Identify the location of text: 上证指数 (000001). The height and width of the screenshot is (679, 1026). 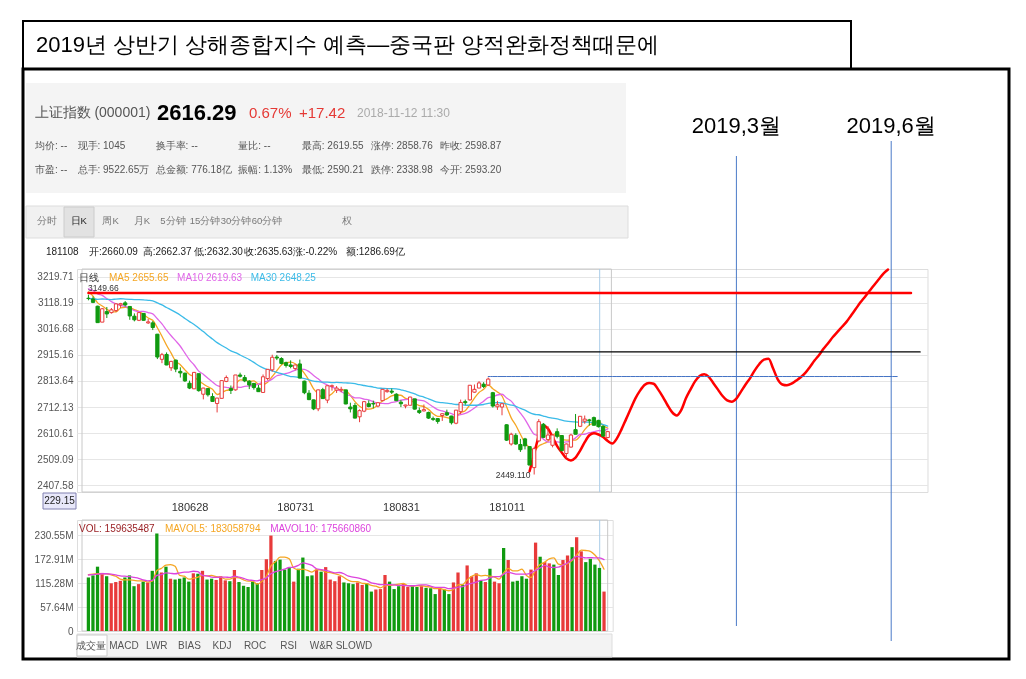
(92, 112).